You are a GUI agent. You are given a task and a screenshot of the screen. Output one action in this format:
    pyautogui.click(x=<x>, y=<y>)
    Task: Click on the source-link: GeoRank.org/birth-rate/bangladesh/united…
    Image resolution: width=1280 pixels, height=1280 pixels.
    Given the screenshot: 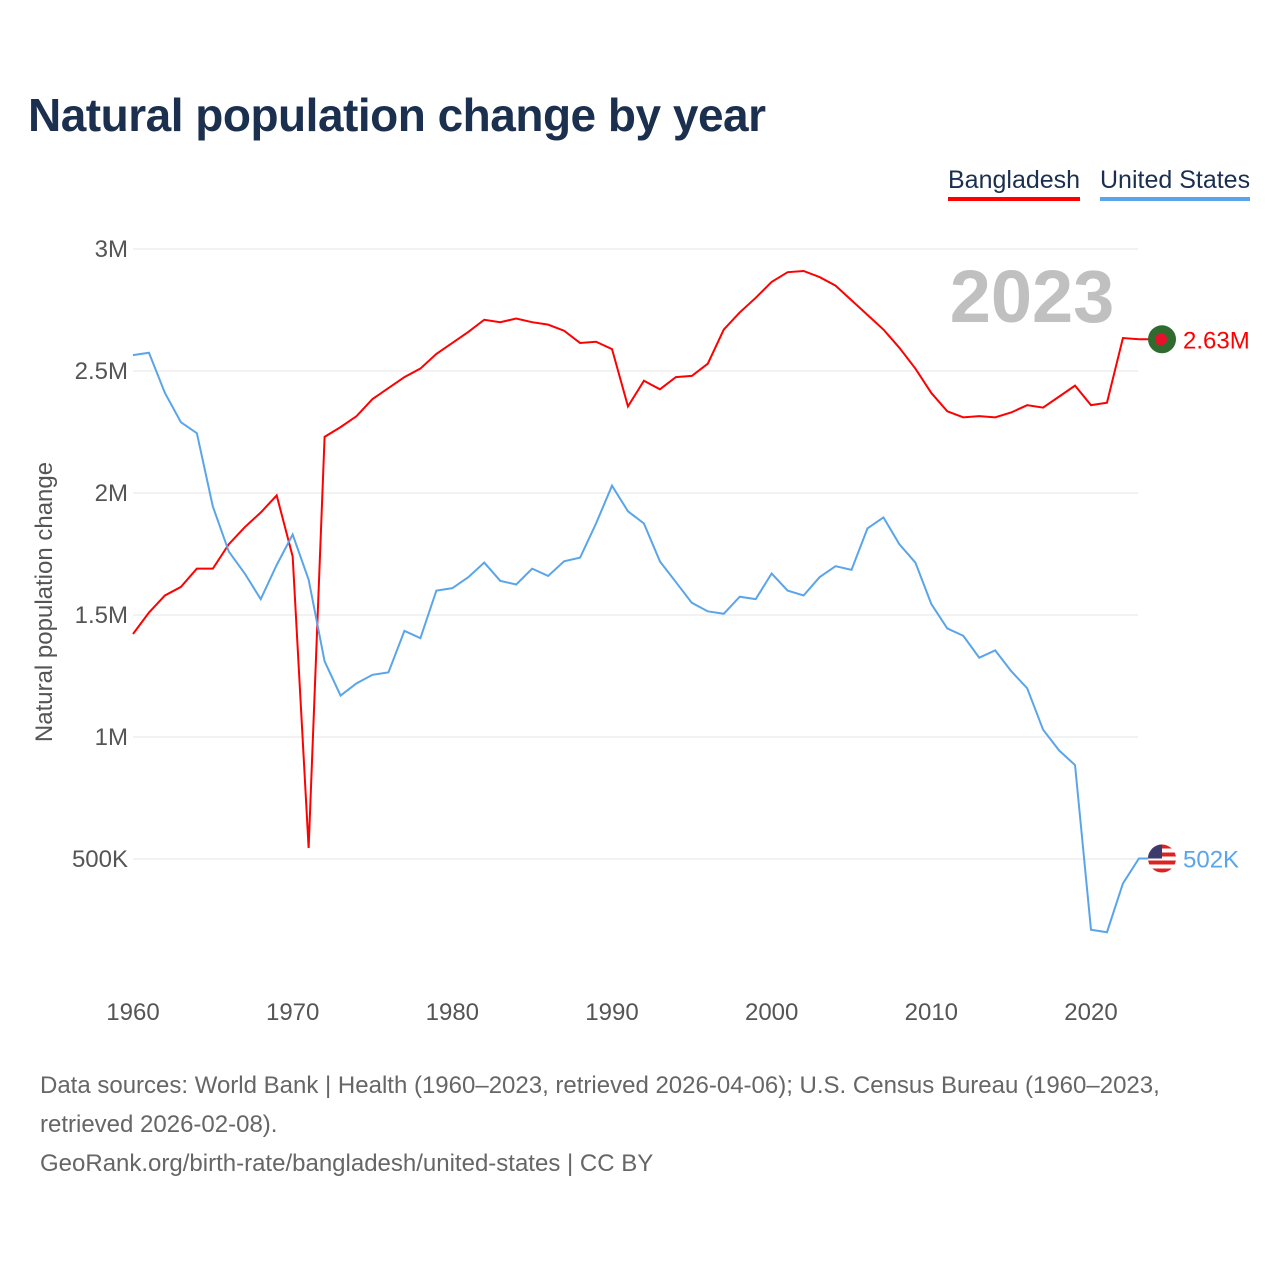 What is the action you would take?
    pyautogui.click(x=347, y=1163)
    